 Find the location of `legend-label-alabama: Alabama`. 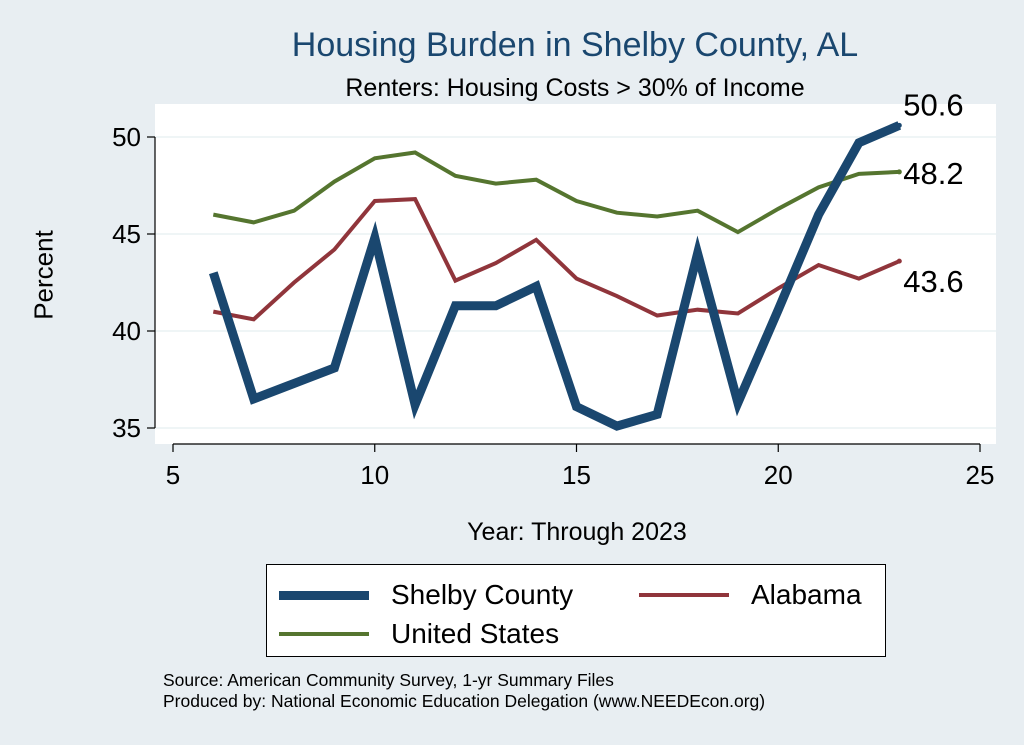

legend-label-alabama: Alabama is located at coordinates (806, 594).